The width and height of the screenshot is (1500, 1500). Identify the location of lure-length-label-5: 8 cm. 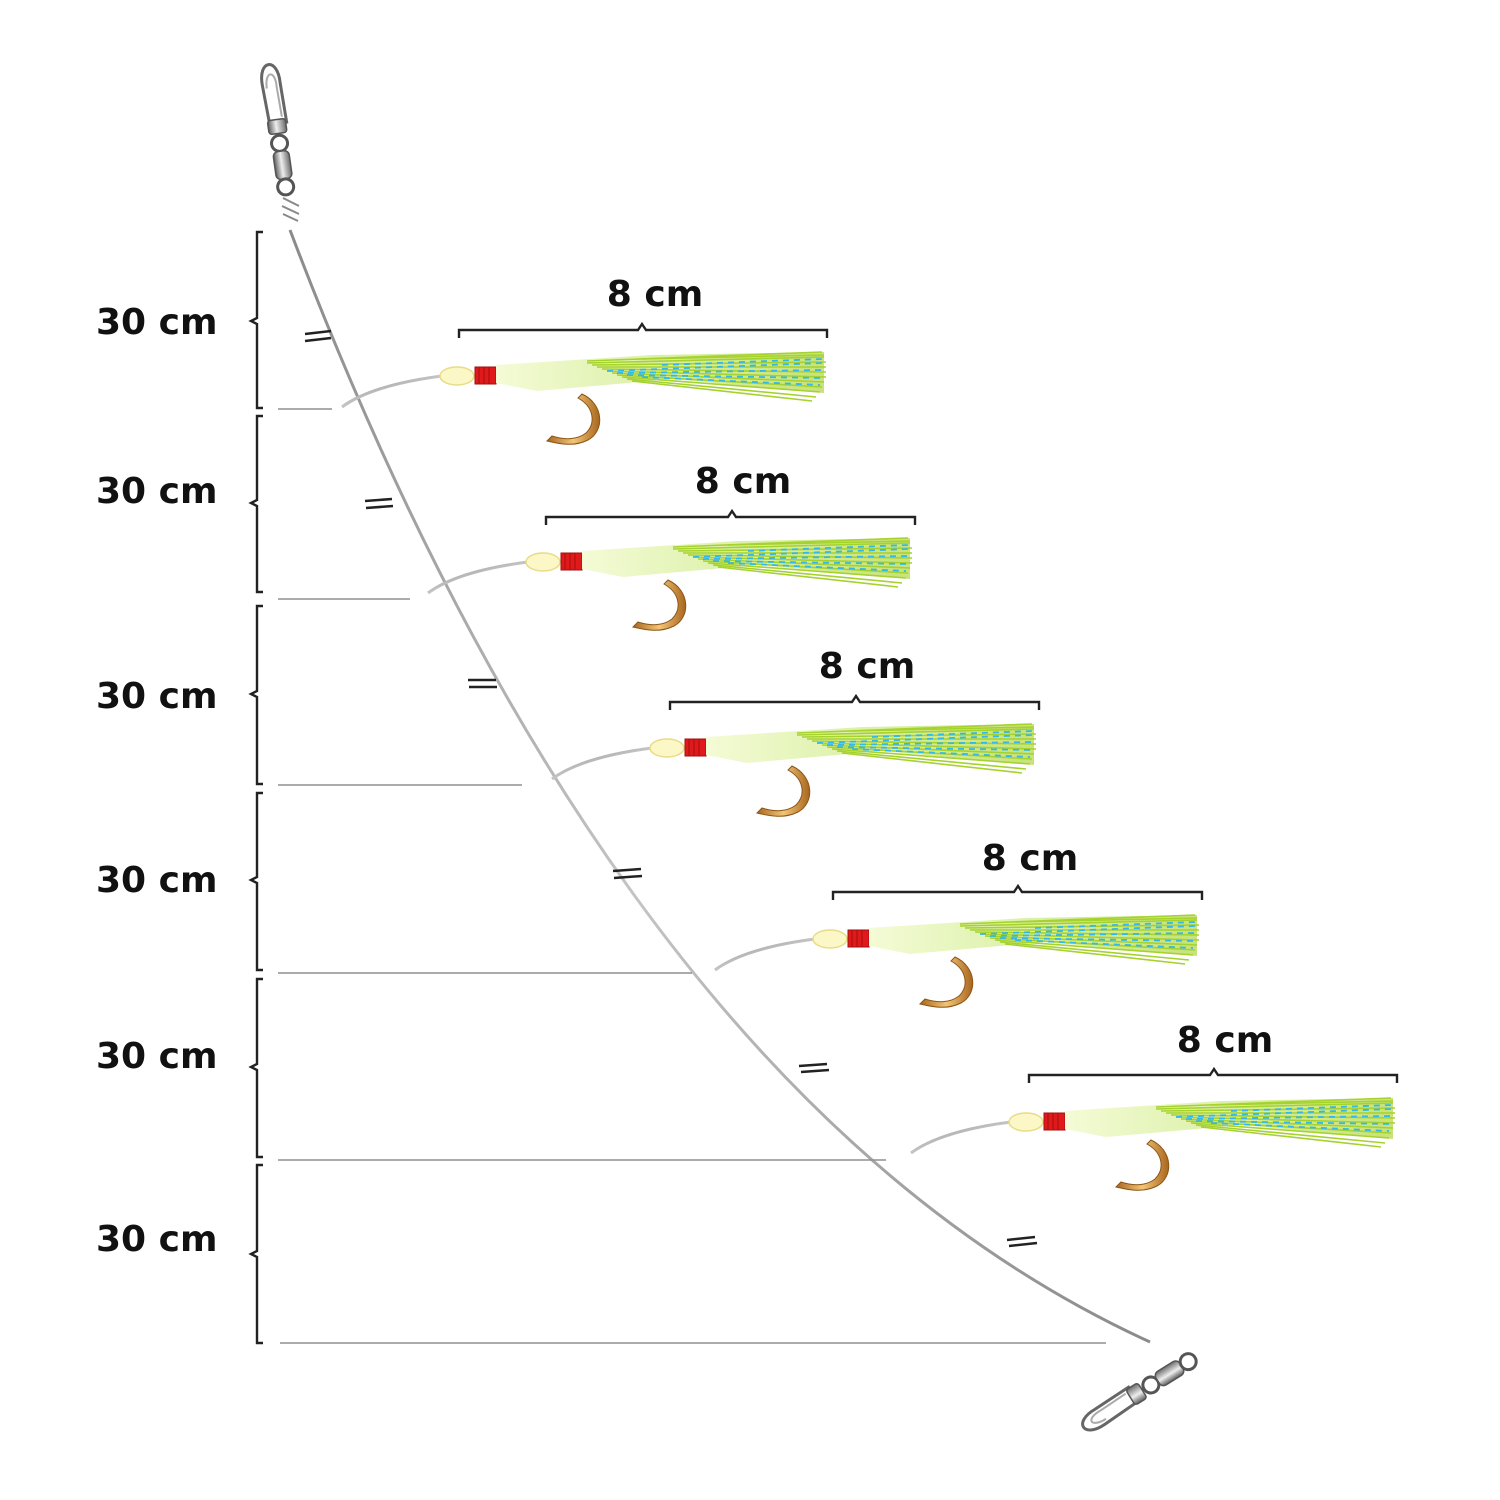
(1225, 1040).